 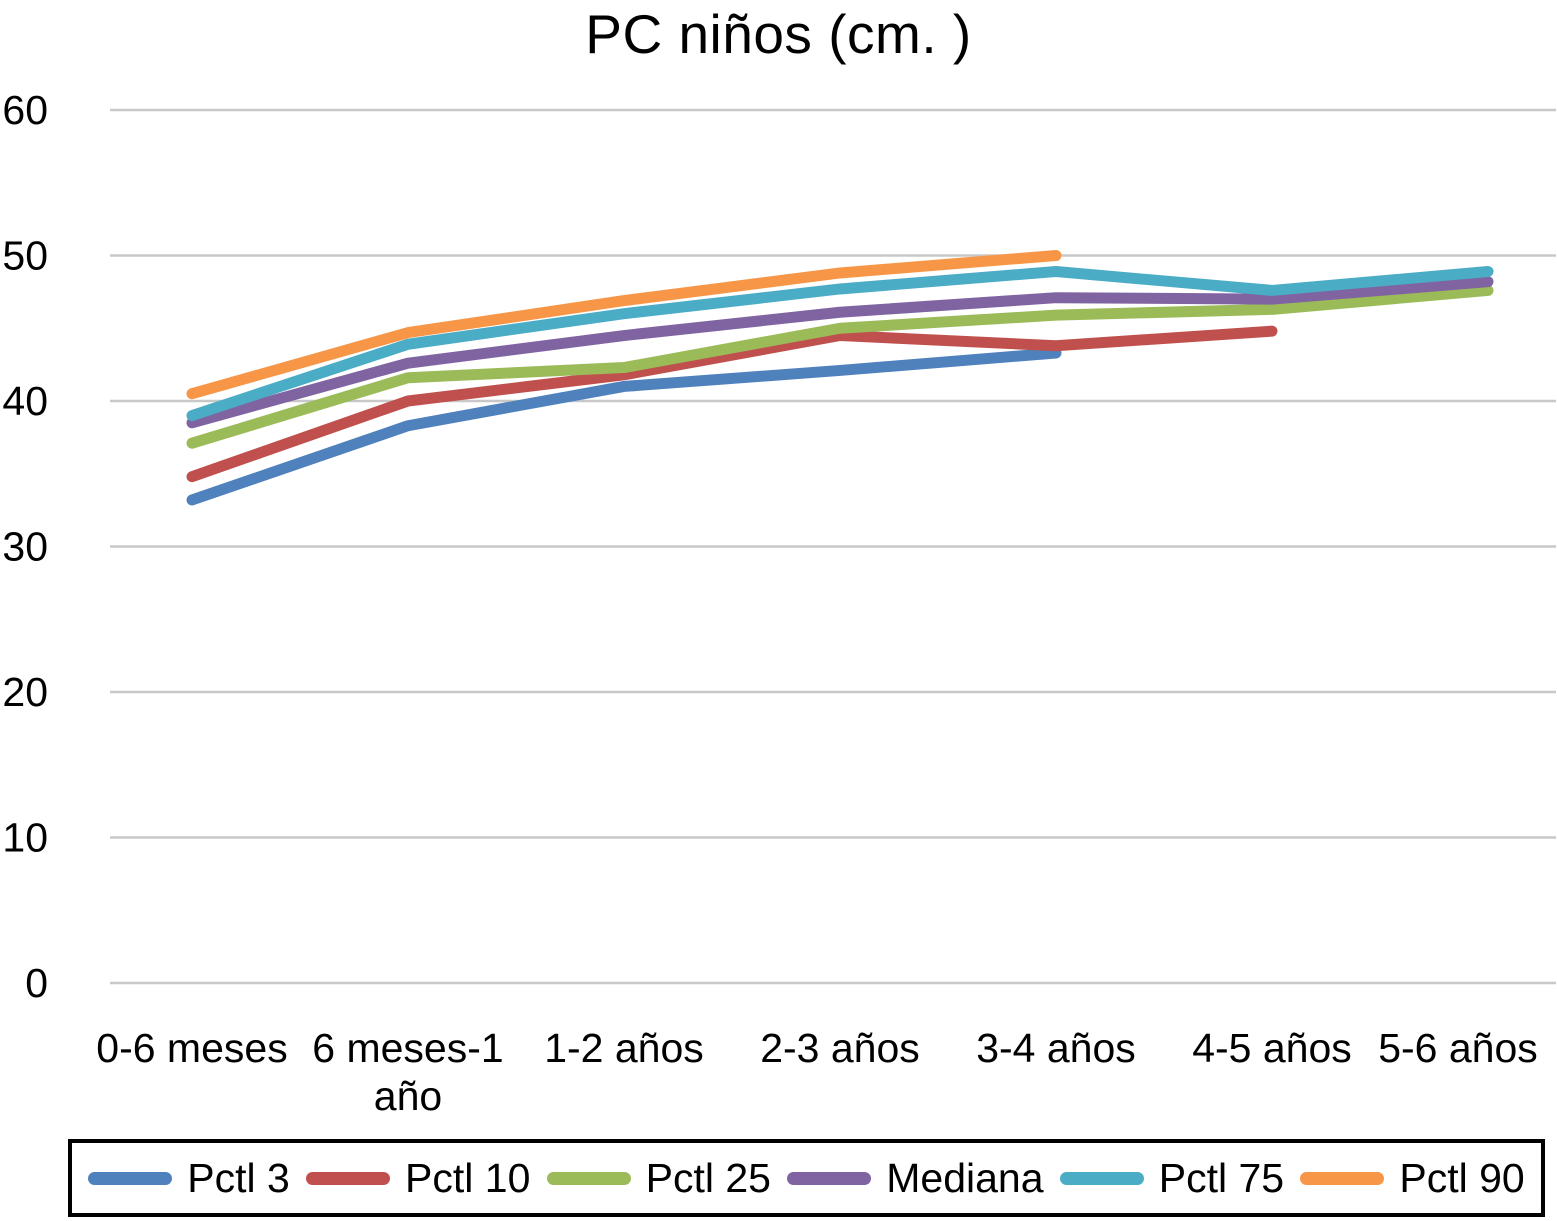 What do you see at coordinates (25, 838) in the screenshot?
I see `y-tick-label-10: 10` at bounding box center [25, 838].